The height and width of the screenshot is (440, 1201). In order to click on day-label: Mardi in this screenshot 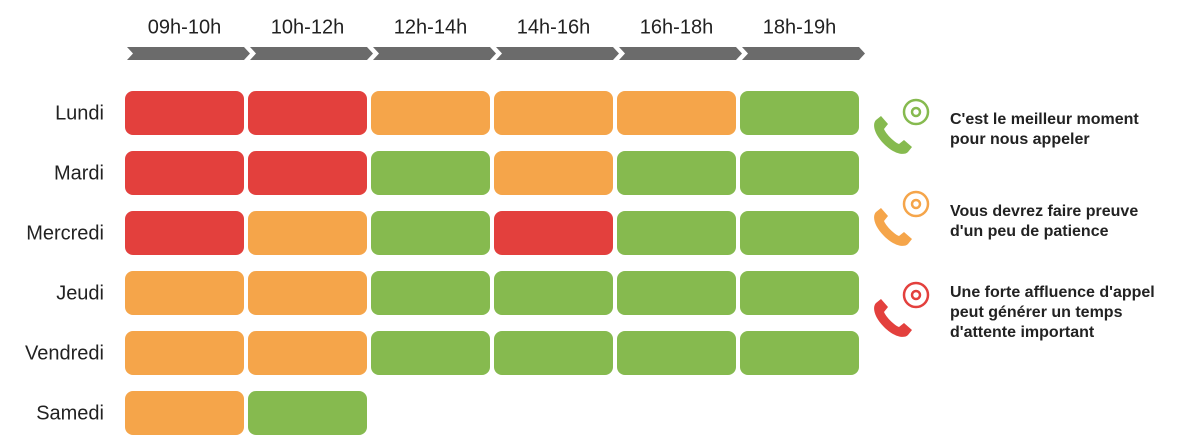, I will do `click(79, 173)`.